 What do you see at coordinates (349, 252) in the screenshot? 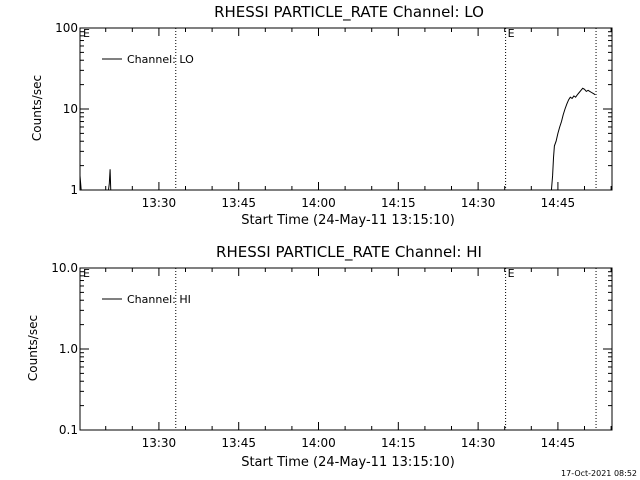
I see `chart-title: RHESSI PARTICLE_RATE Channel: HI` at bounding box center [349, 252].